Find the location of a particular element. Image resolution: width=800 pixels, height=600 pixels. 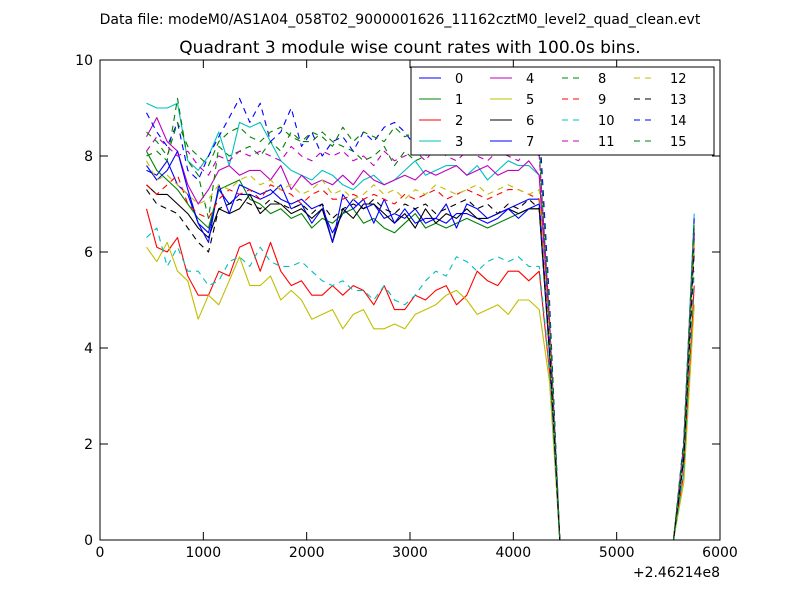

x-tick-label-1: 1000 is located at coordinates (203, 553).